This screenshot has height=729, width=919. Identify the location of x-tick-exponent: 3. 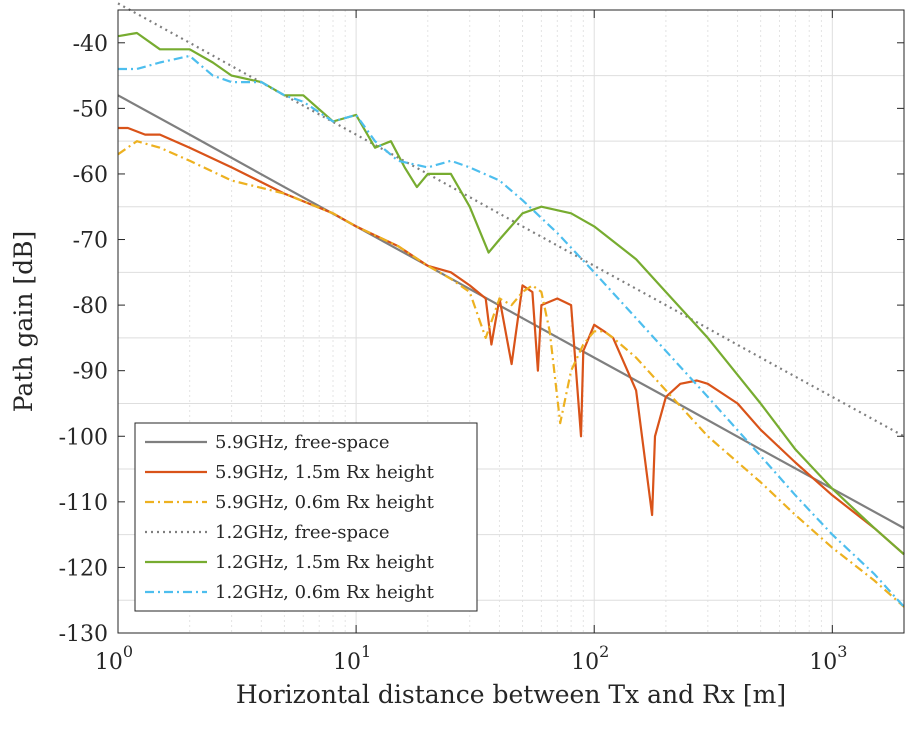
(842, 651).